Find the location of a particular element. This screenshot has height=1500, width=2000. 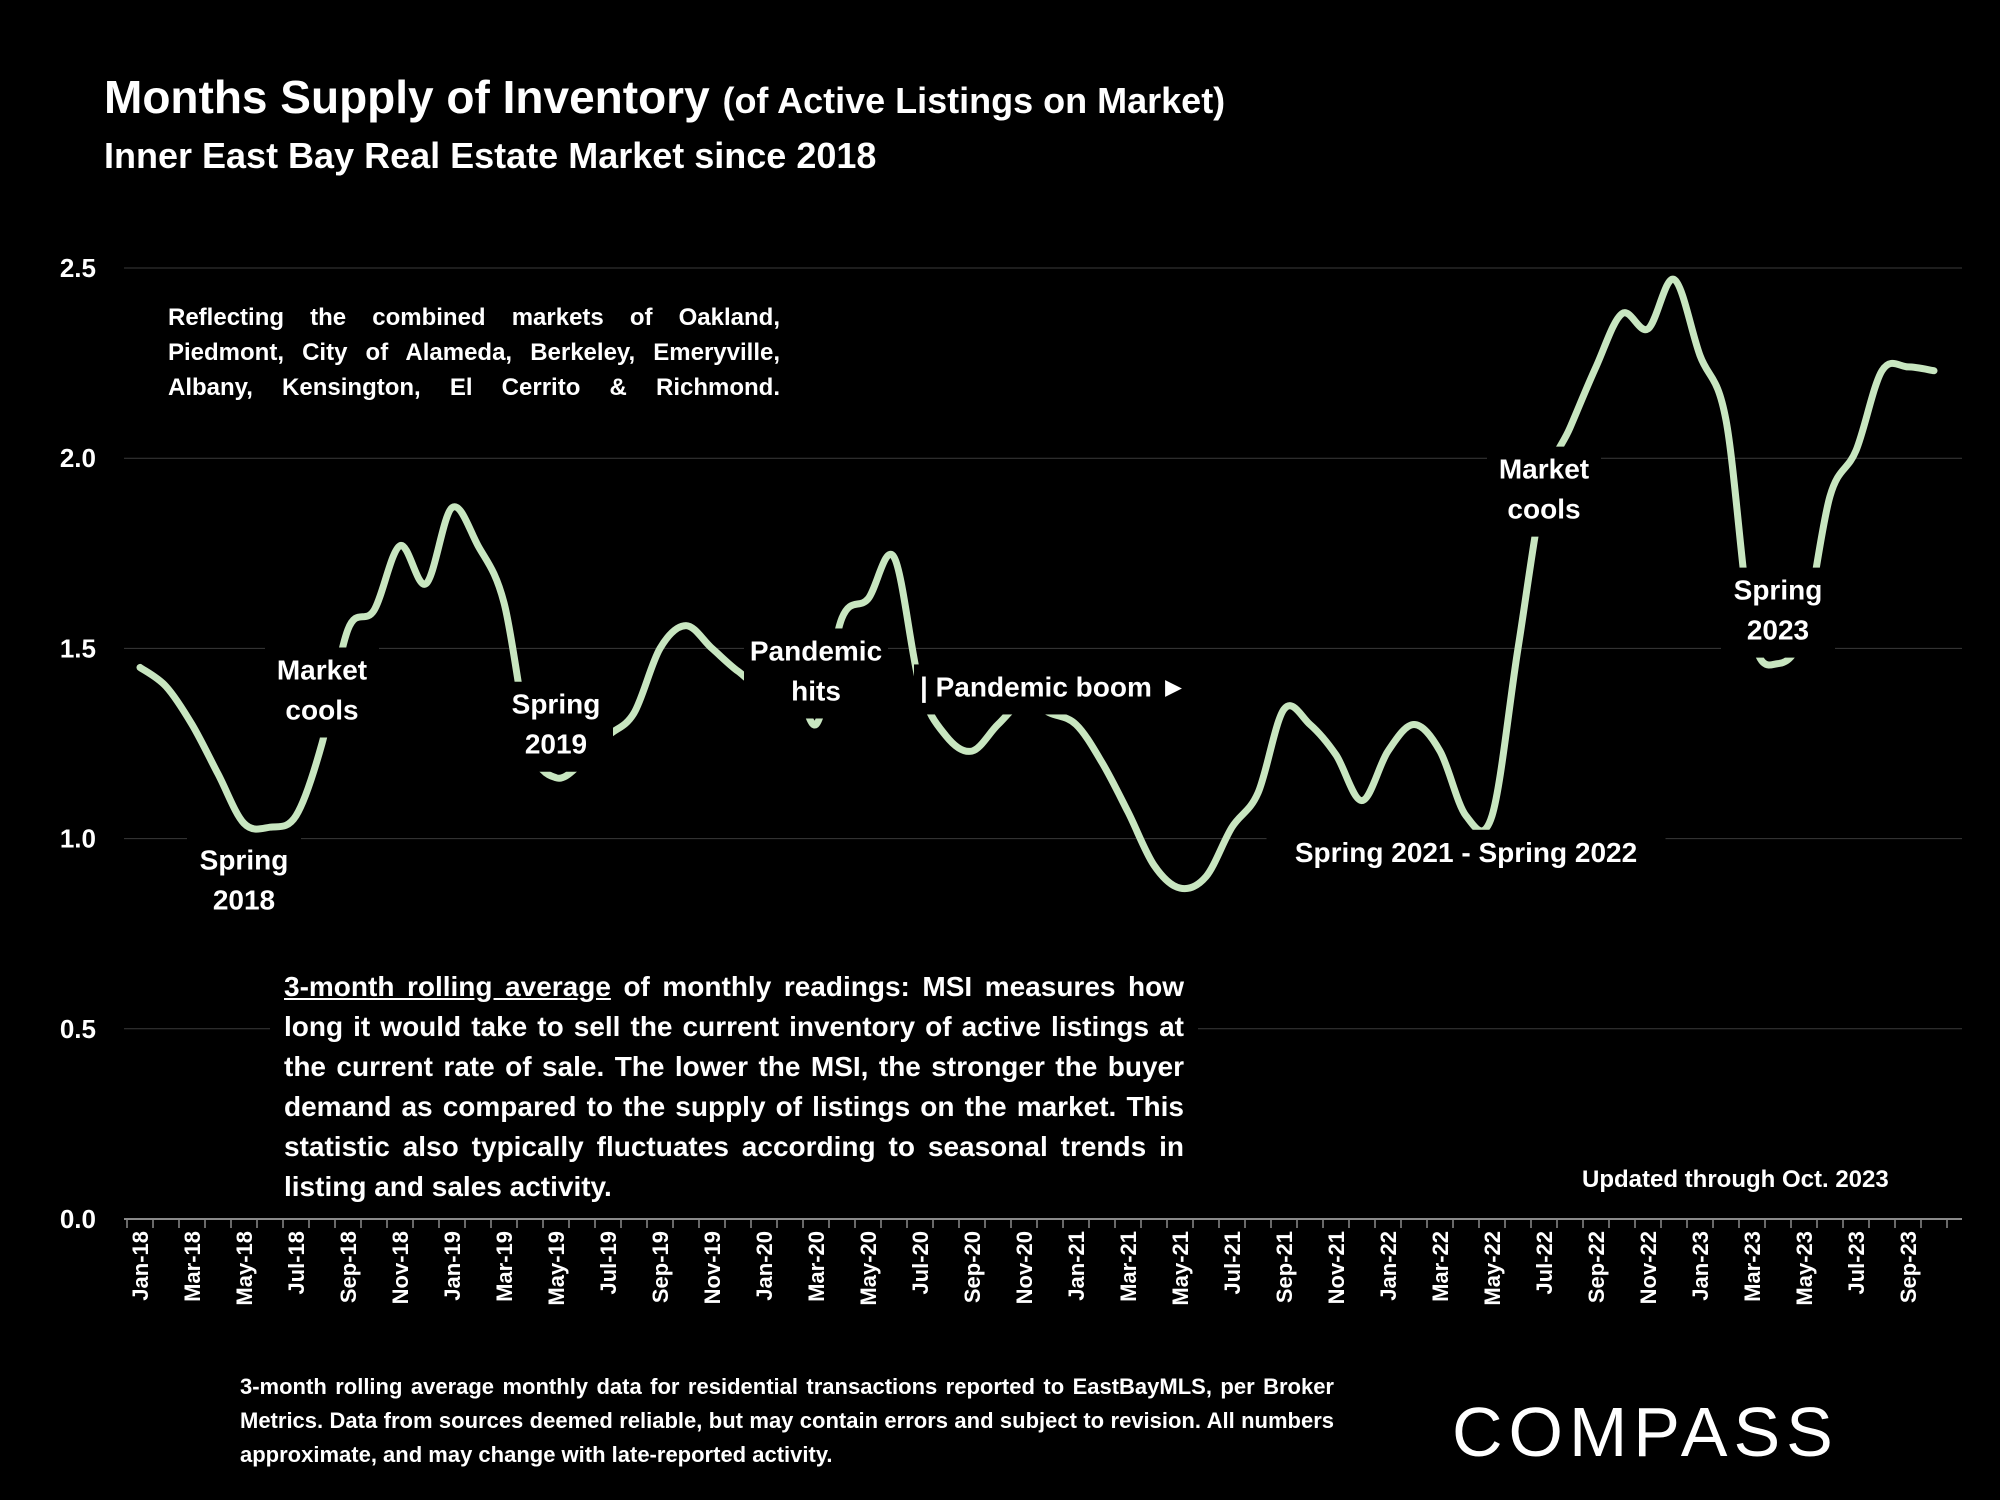

chart-title-main: Months Supply of Inventory is located at coordinates (407, 97).